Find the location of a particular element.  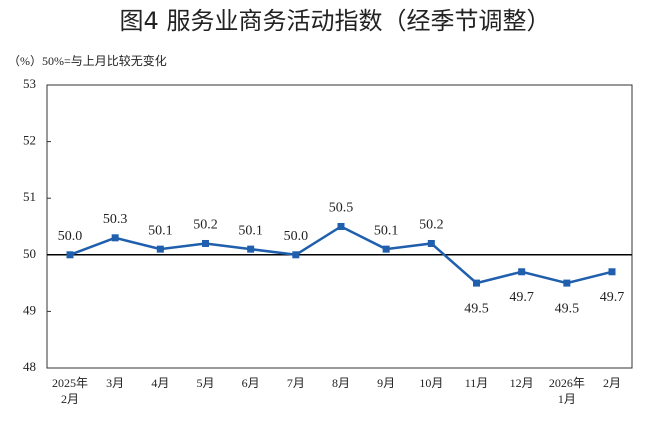

value-label: 50.3 is located at coordinates (115, 219).